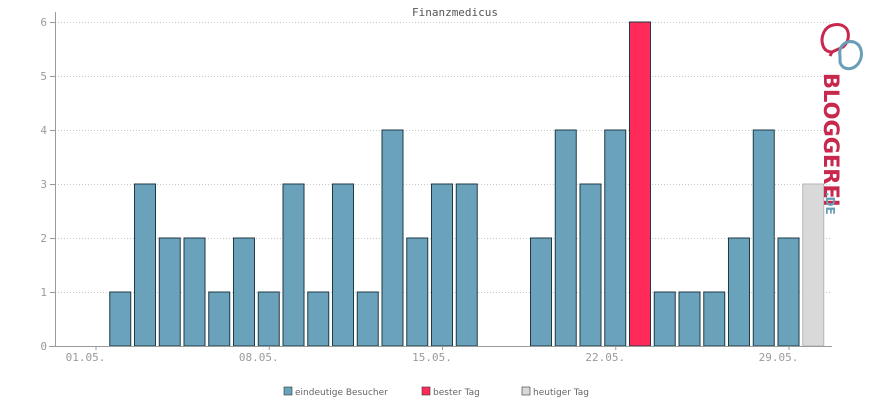 The width and height of the screenshot is (870, 400). What do you see at coordinates (86, 357) in the screenshot?
I see `x-tick-label: 01.05.` at bounding box center [86, 357].